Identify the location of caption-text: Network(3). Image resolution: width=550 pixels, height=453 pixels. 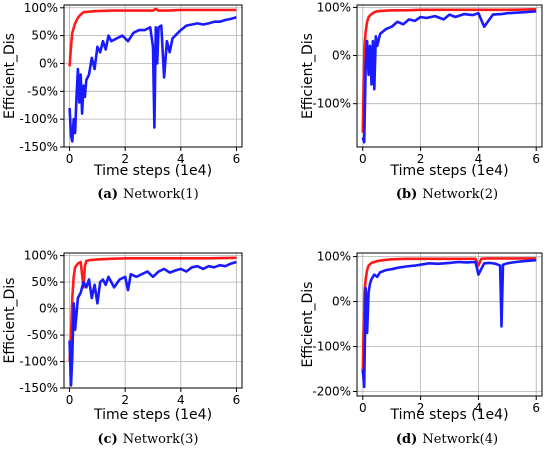
(161, 439).